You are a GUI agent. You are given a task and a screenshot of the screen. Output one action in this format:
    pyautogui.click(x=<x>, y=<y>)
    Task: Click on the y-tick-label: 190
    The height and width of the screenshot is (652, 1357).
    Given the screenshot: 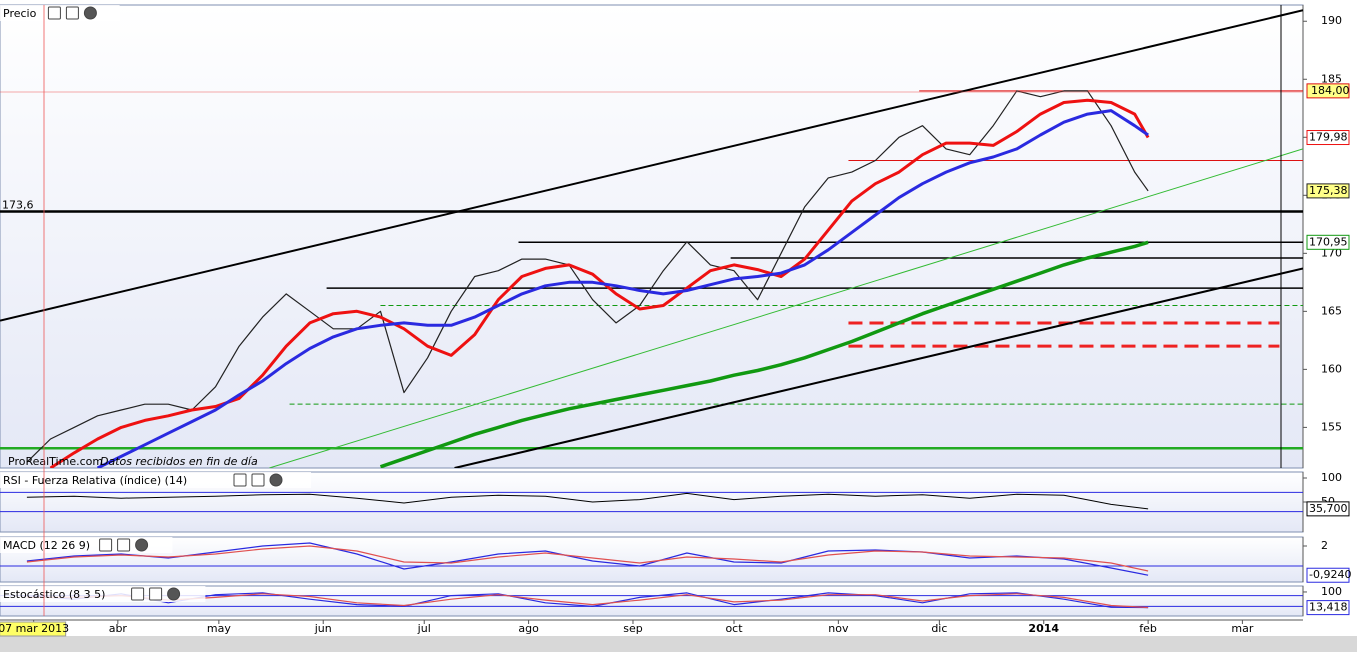 What is the action you would take?
    pyautogui.click(x=1331, y=20)
    